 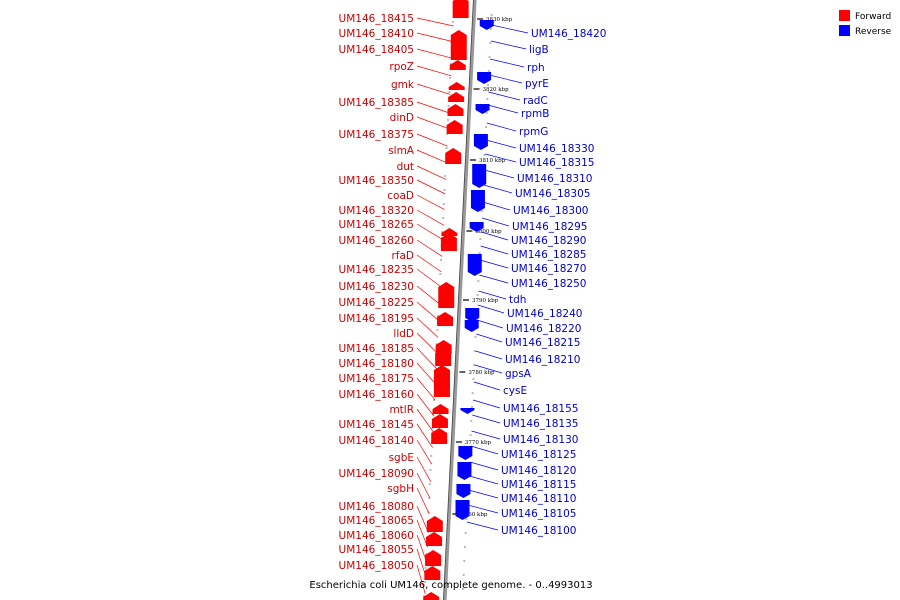 I want to click on forward-gene-label: UM146_18180, so click(x=376, y=364).